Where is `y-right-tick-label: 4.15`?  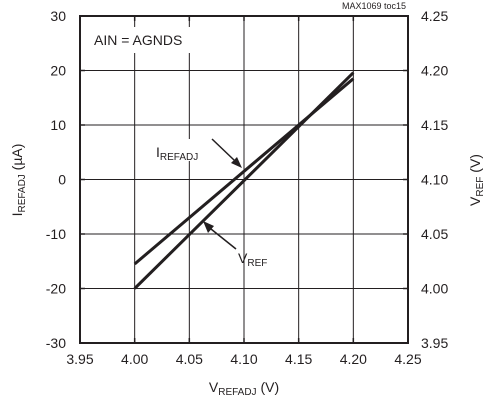 y-right-tick-label: 4.15 is located at coordinates (434, 125).